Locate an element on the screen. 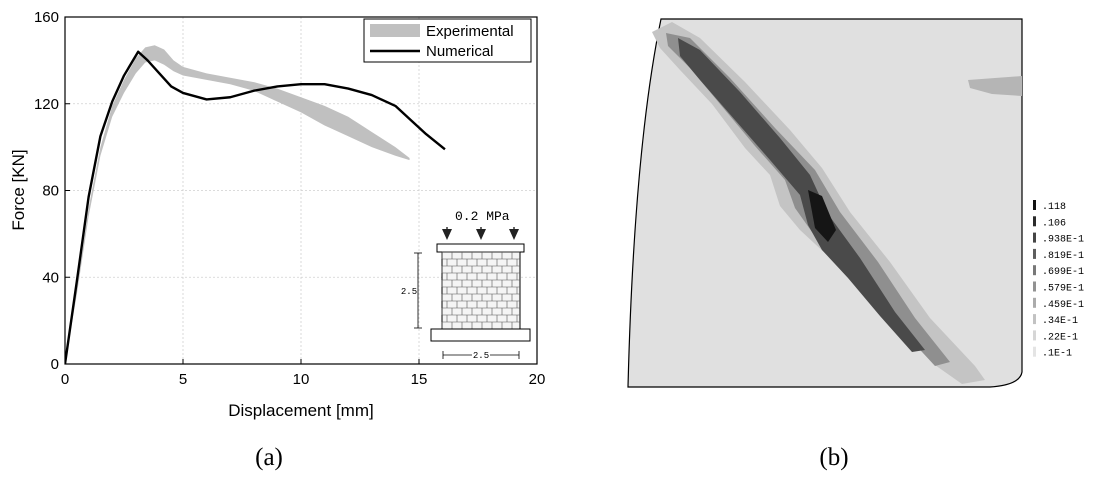 This screenshot has height=477, width=1100. colorbar-label: .1E-1 is located at coordinates (1057, 354).